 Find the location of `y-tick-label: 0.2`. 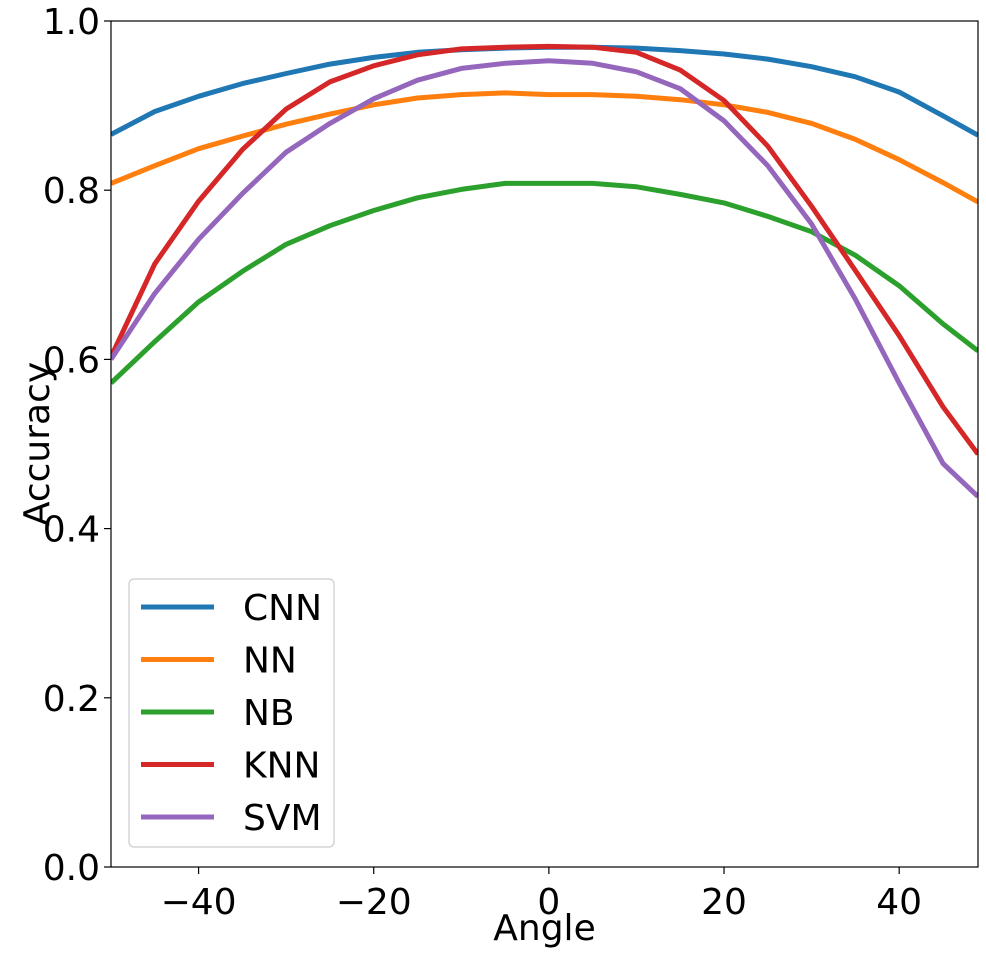

y-tick-label: 0.2 is located at coordinates (71, 699).